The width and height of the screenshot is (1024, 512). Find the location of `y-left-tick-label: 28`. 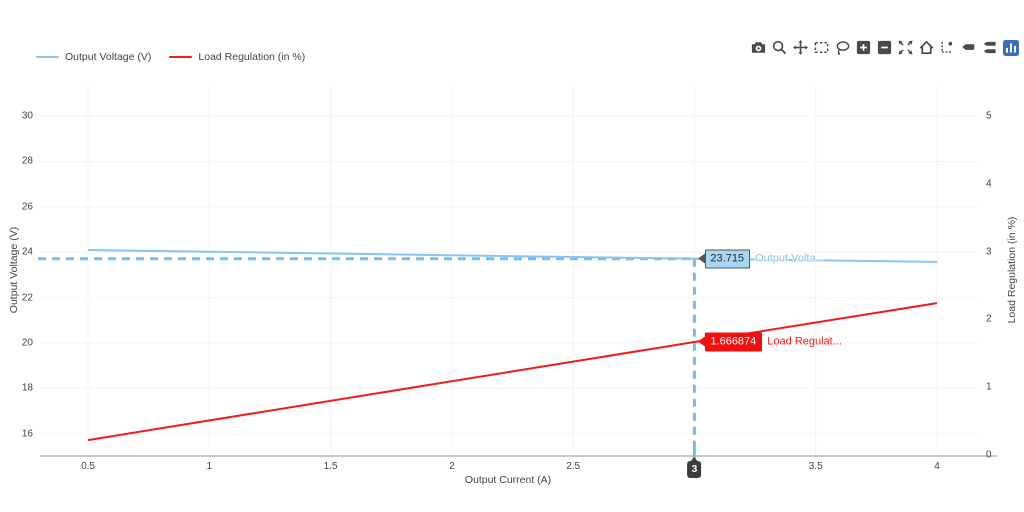

y-left-tick-label: 28 is located at coordinates (27, 161).